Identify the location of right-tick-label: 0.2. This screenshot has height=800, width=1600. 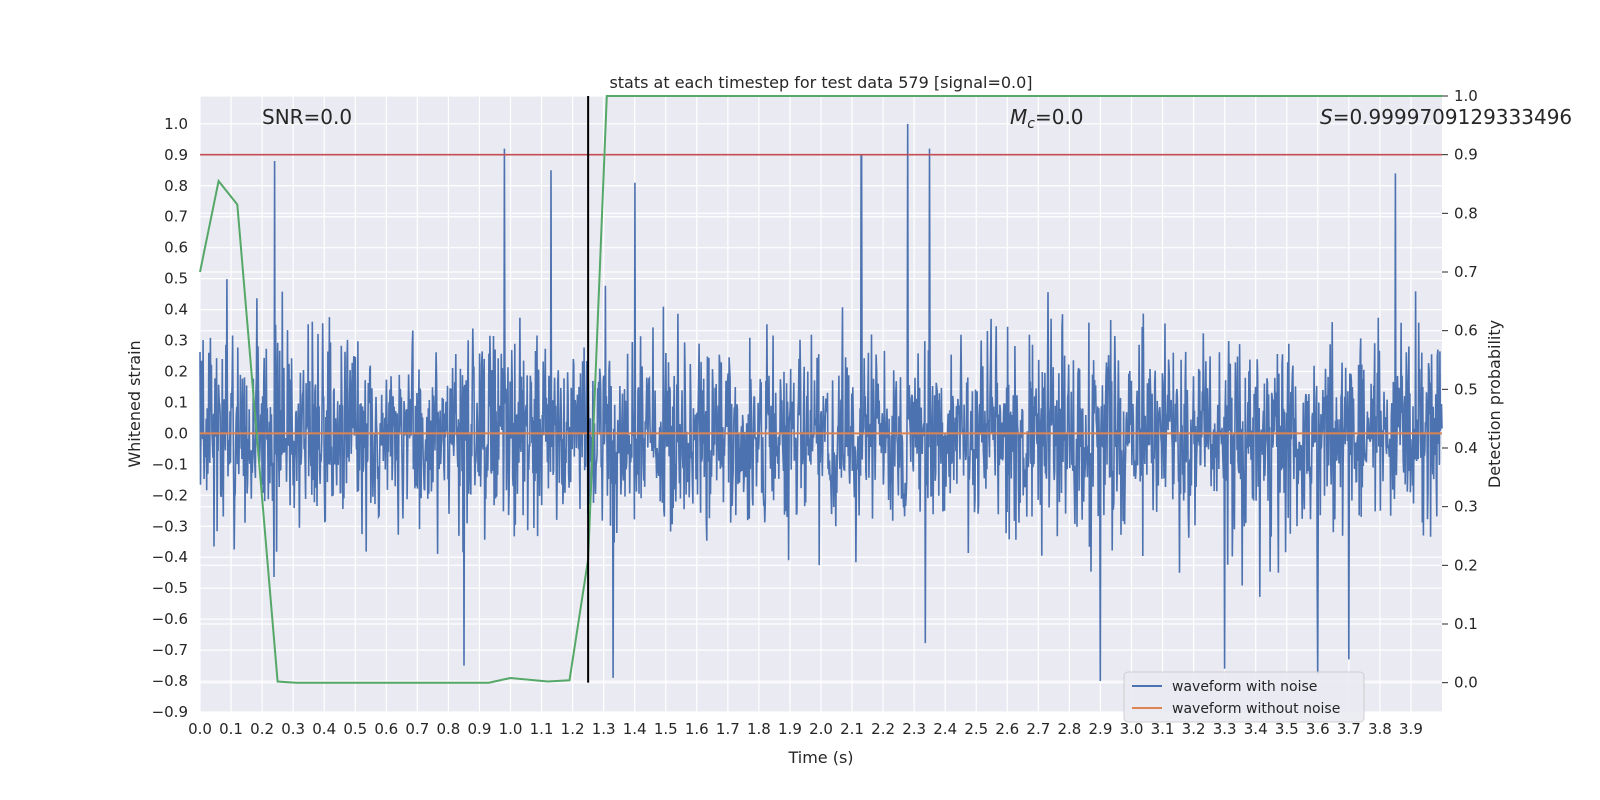
(1466, 565).